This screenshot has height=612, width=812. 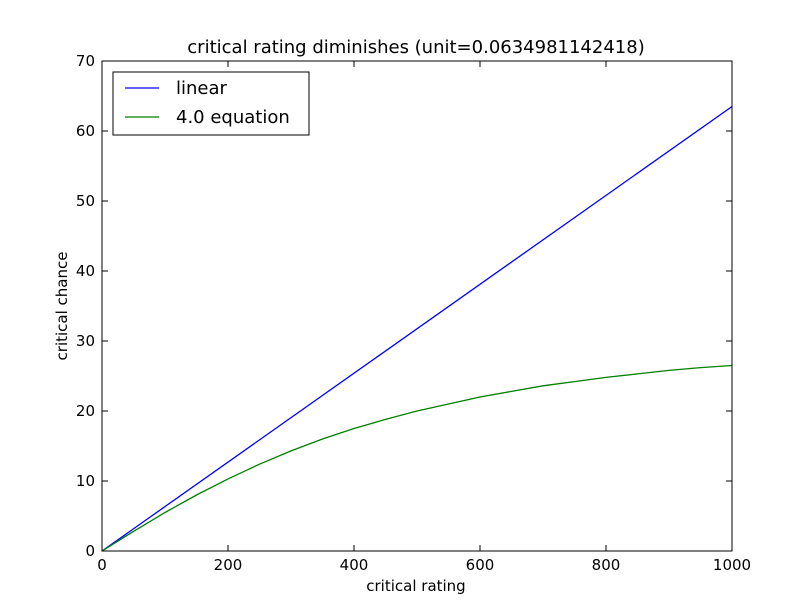 What do you see at coordinates (85, 481) in the screenshot?
I see `y-tick-label: 10` at bounding box center [85, 481].